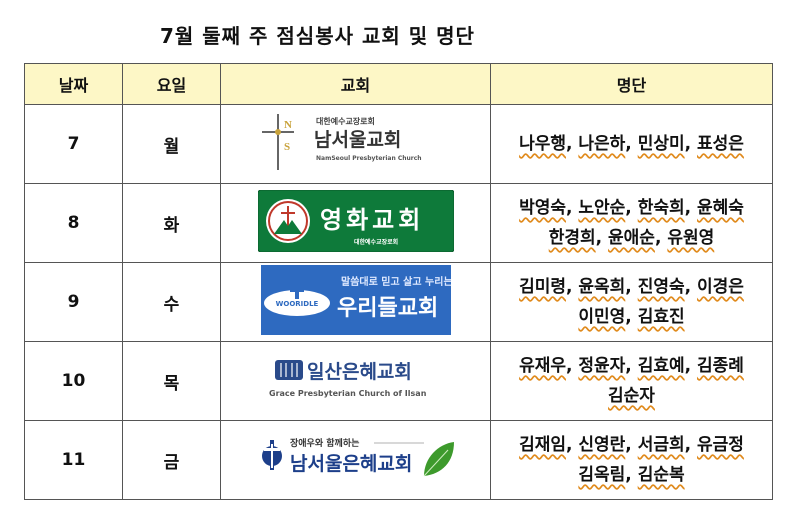 The width and height of the screenshot is (800, 528). What do you see at coordinates (271, 454) in the screenshot?
I see `cross-globe-icon` at bounding box center [271, 454].